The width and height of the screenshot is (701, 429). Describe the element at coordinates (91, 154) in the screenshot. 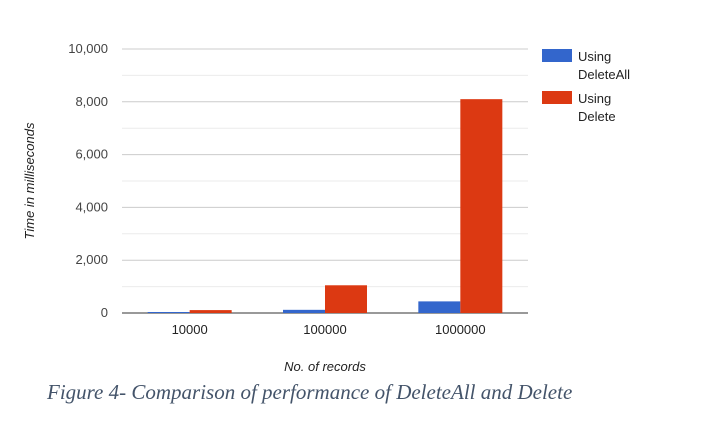

I see `y-tick-label: 6,000` at that location.